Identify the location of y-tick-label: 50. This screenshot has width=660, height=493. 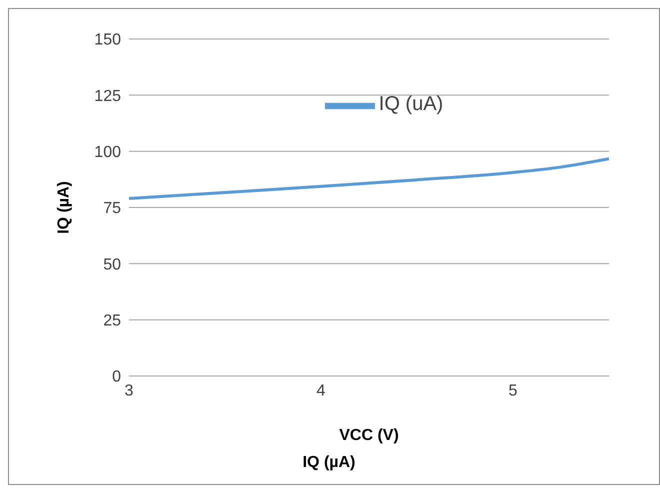
(112, 265).